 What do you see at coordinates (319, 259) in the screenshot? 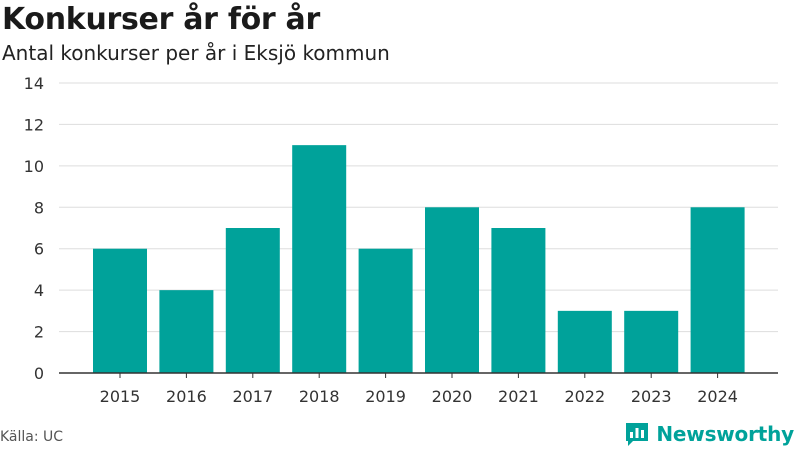
I see `bar-2018` at bounding box center [319, 259].